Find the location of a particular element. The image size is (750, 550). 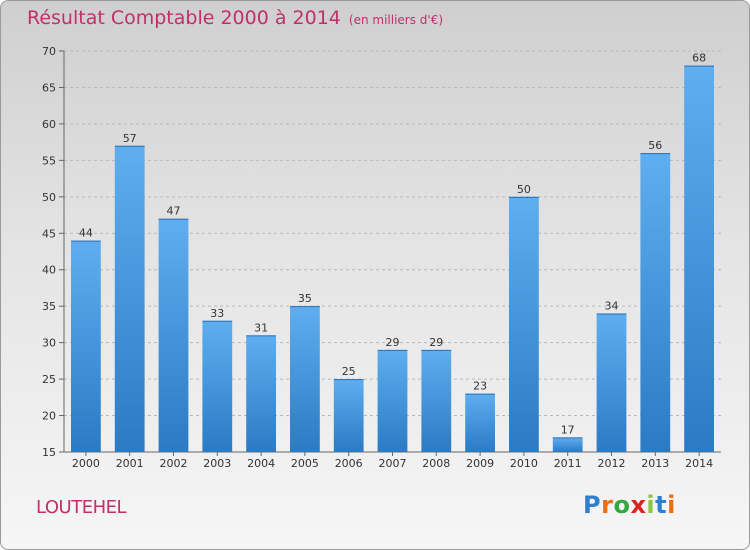

y-tick-label: 35 is located at coordinates (49, 306).